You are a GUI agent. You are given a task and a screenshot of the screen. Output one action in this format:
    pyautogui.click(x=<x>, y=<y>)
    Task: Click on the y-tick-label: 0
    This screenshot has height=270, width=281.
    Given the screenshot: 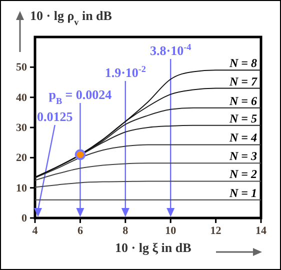 What is the action you would take?
    pyautogui.click(x=25, y=218)
    